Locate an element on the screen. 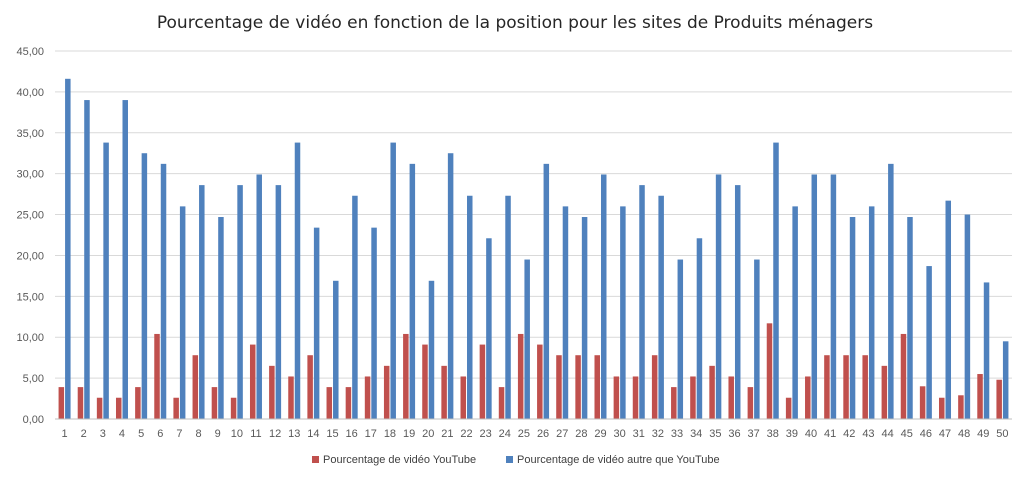 The image size is (1024, 485). x-tick-label: 21 is located at coordinates (447, 434).